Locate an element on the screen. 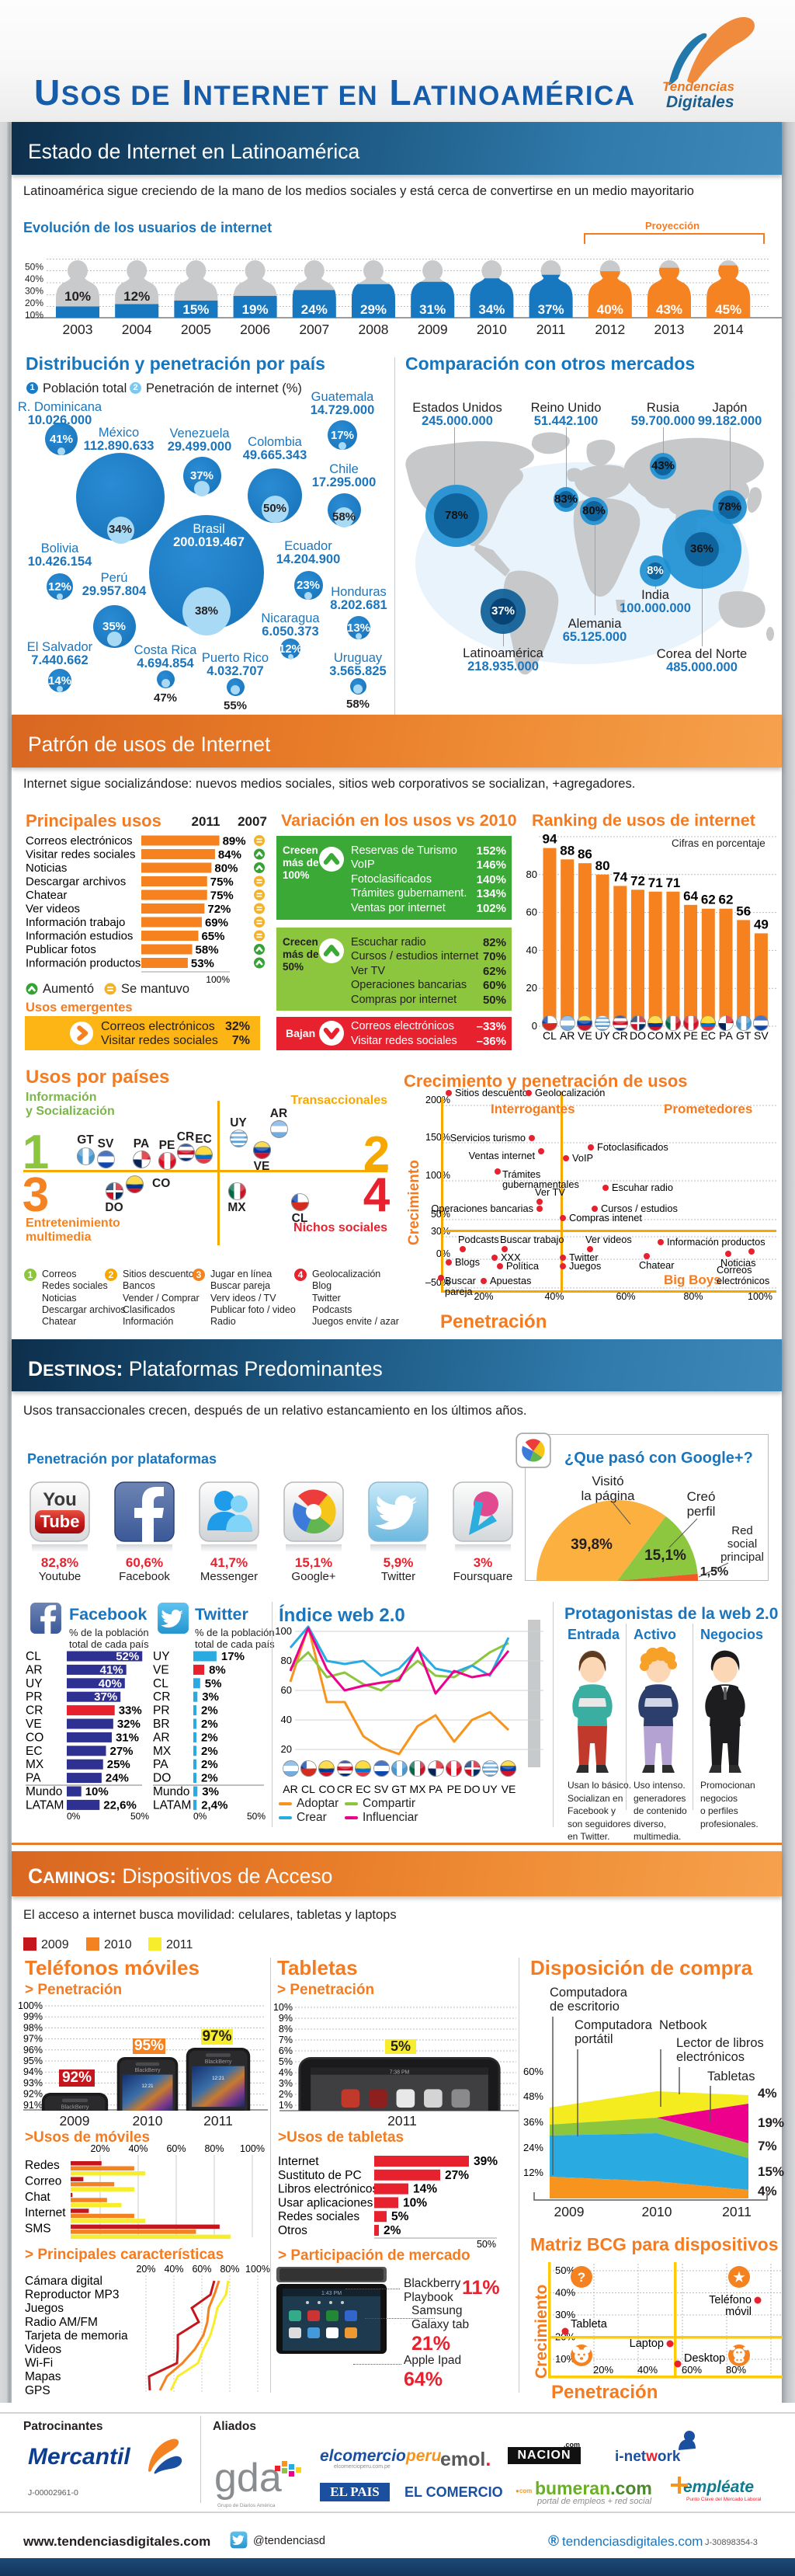 The image size is (795, 2576). svg-text: Laptop is located at coordinates (647, 2344).